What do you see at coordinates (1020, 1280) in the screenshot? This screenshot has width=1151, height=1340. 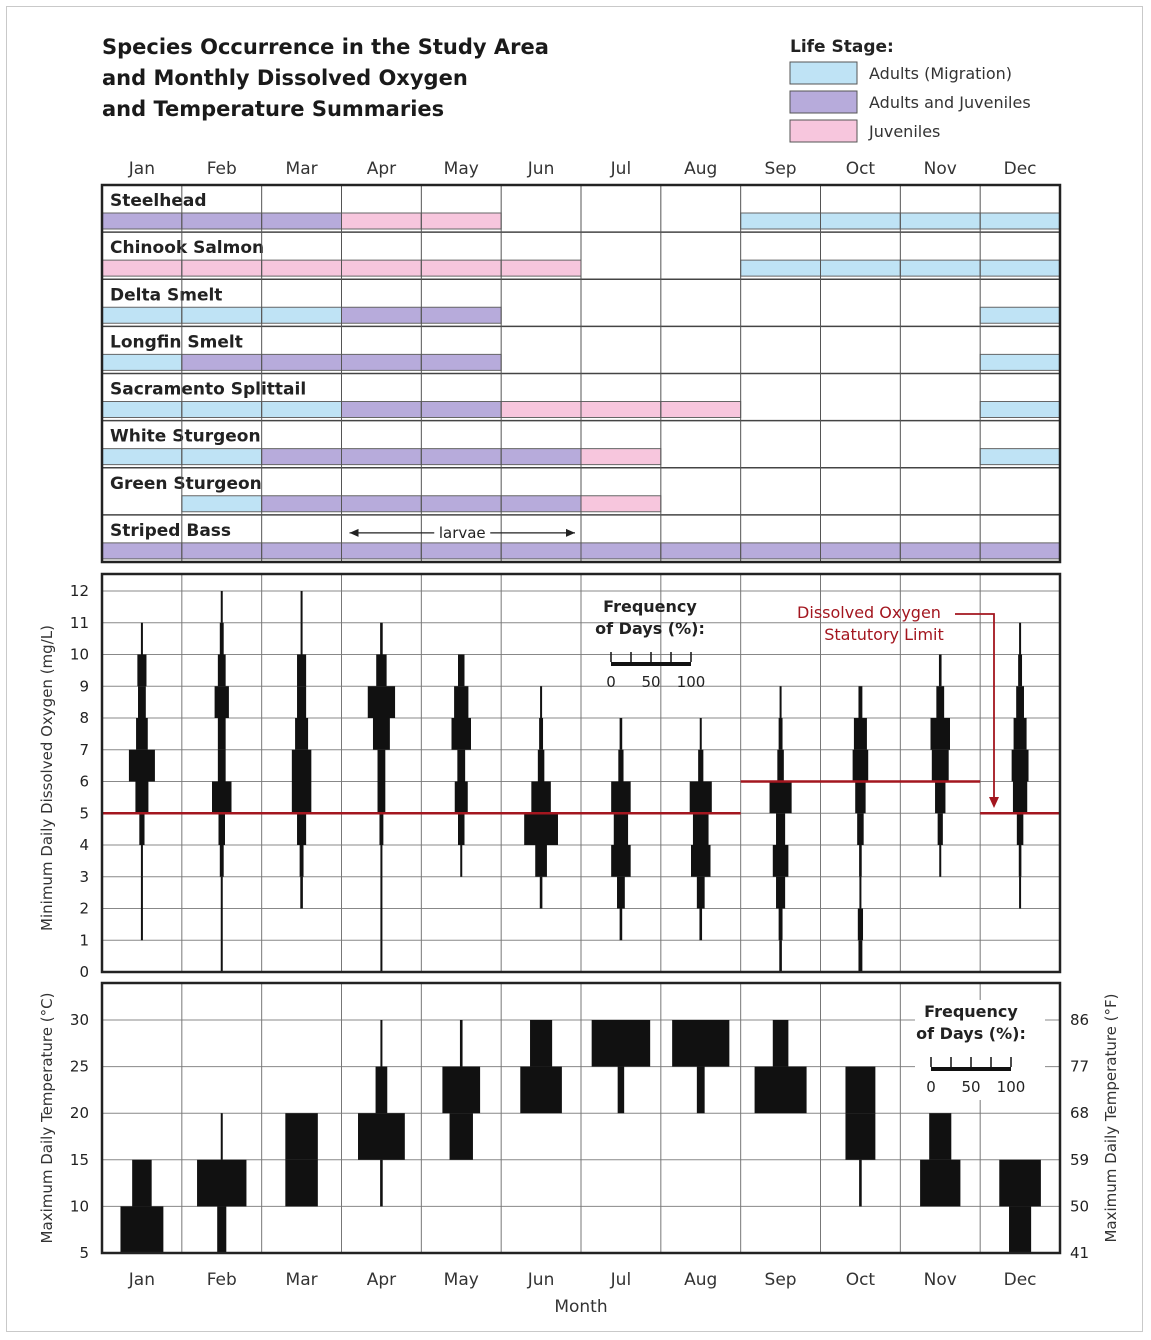 I see `month-label-bottom: Dec` at bounding box center [1020, 1280].